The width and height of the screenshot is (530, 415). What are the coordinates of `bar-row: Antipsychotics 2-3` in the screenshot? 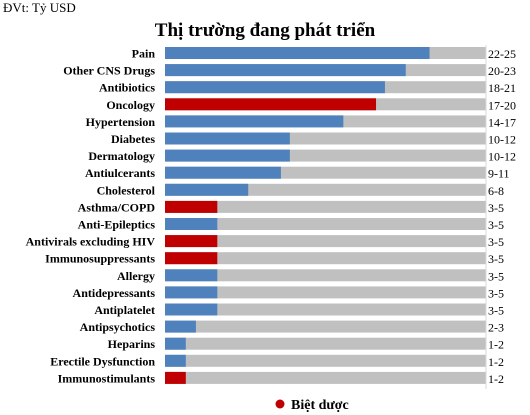 It's located at (292, 327).